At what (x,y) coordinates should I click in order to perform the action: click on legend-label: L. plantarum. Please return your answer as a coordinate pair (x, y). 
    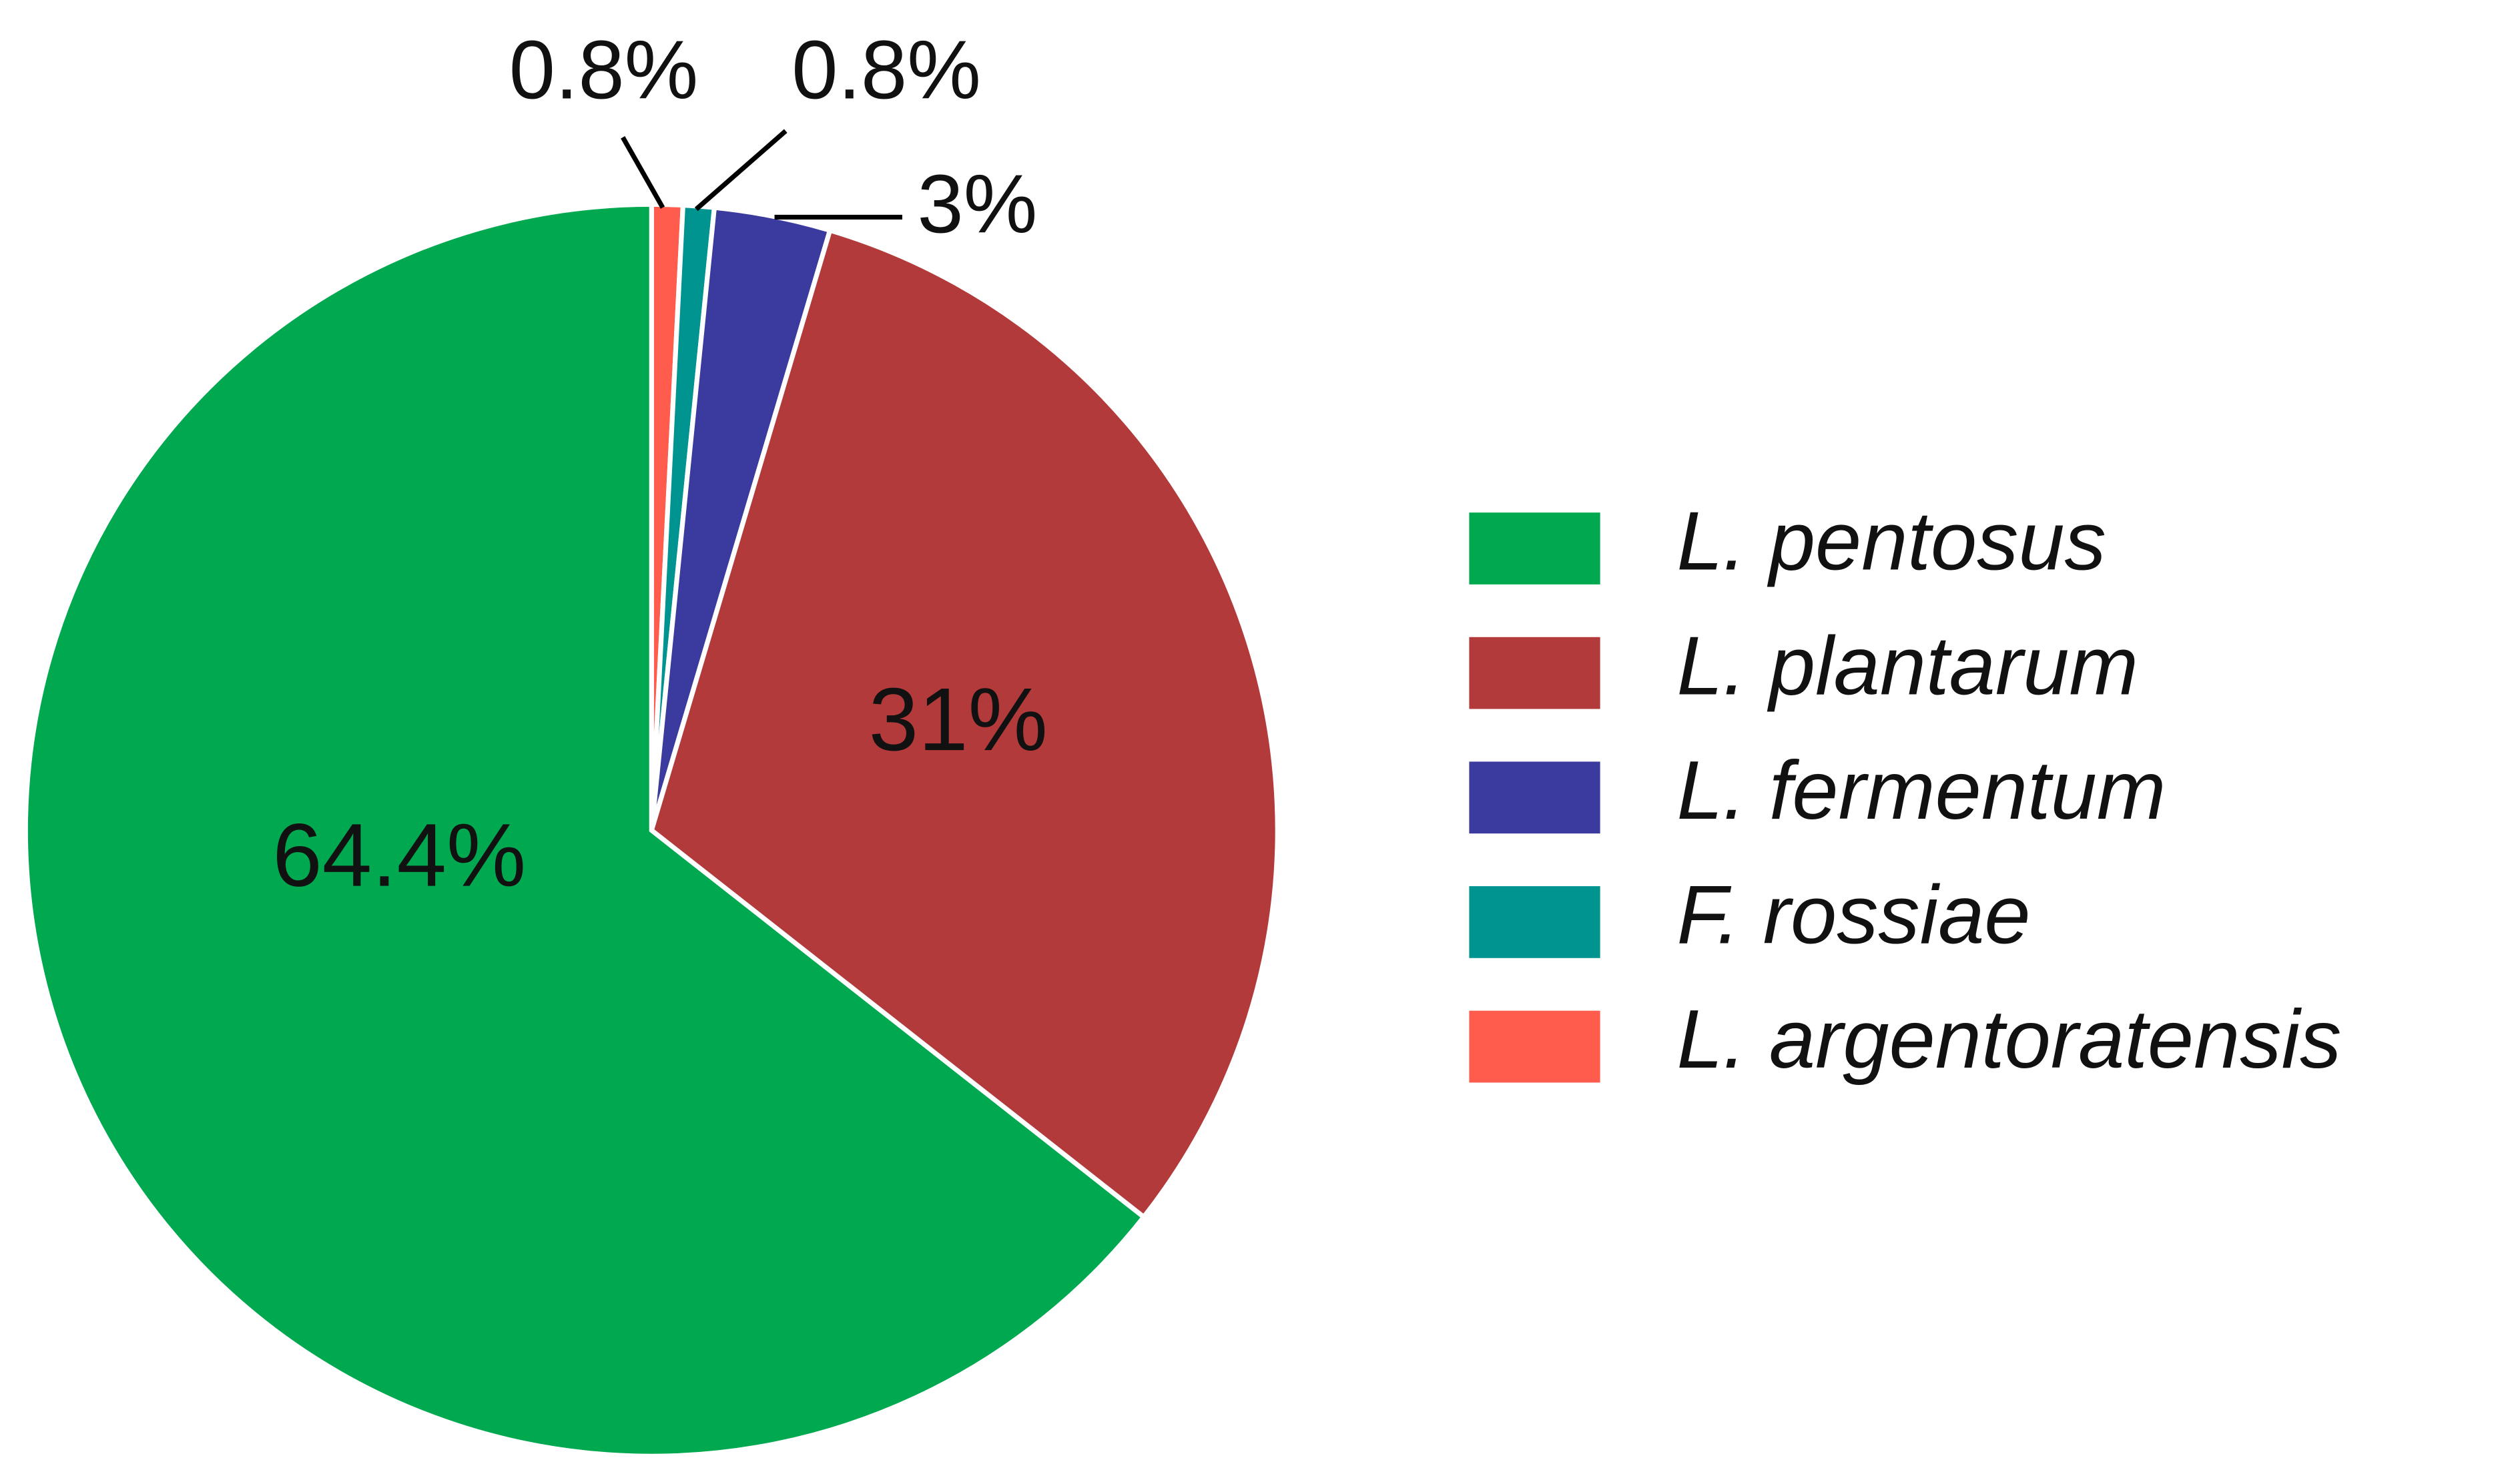
    Looking at the image, I should click on (1908, 665).